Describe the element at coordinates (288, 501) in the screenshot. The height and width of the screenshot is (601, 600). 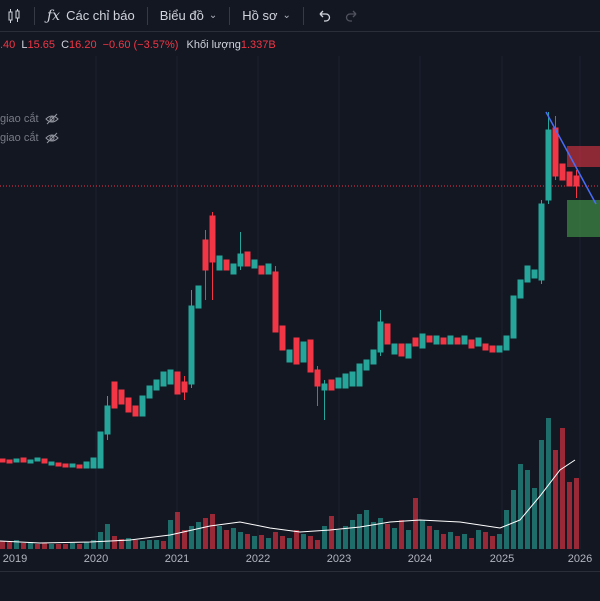
I see `volume-ma-line` at that location.